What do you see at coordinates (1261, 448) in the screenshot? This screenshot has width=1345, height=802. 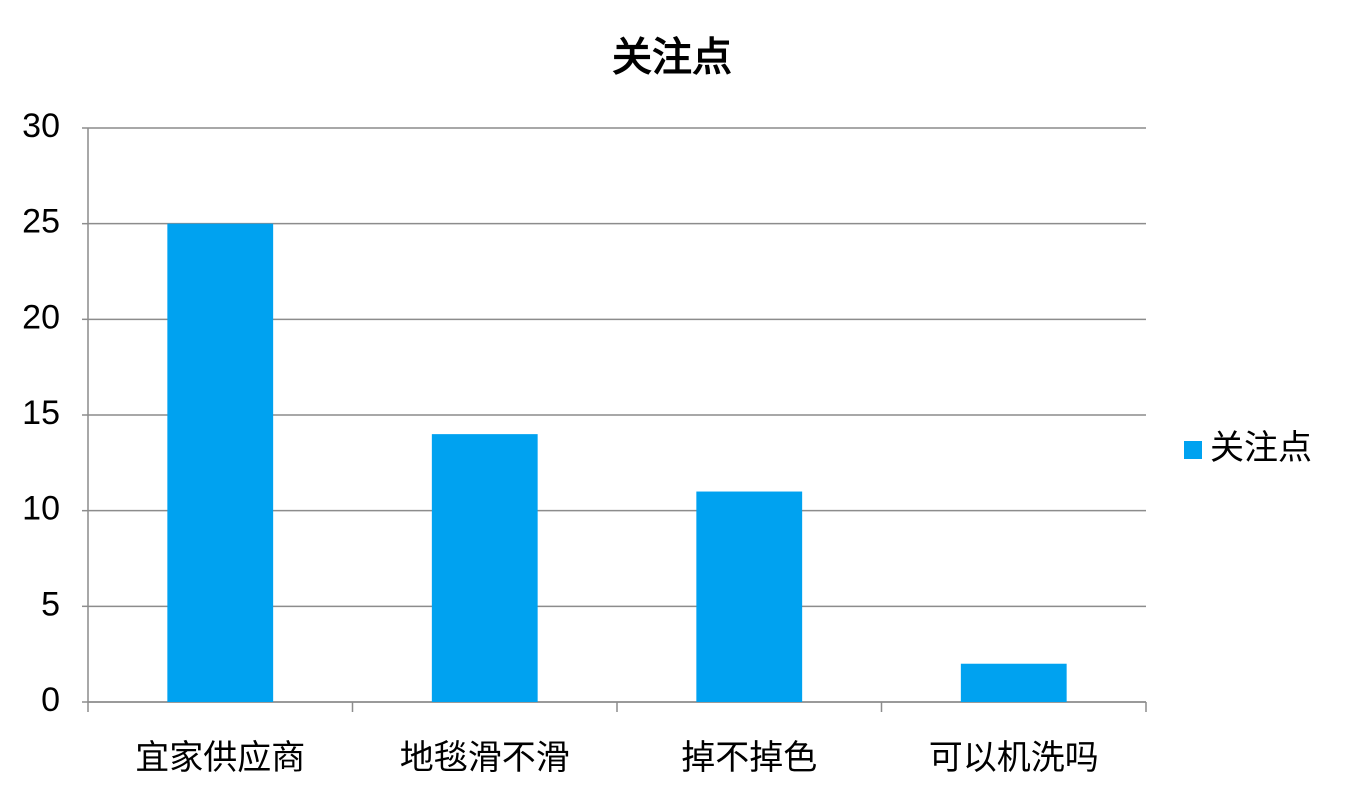 I see `legend-label: 关注点` at bounding box center [1261, 448].